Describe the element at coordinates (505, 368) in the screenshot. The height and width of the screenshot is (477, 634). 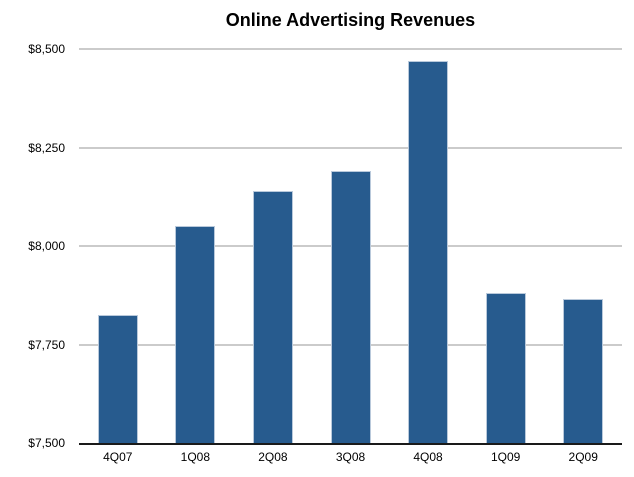
I see `bar-1Q09` at that location.